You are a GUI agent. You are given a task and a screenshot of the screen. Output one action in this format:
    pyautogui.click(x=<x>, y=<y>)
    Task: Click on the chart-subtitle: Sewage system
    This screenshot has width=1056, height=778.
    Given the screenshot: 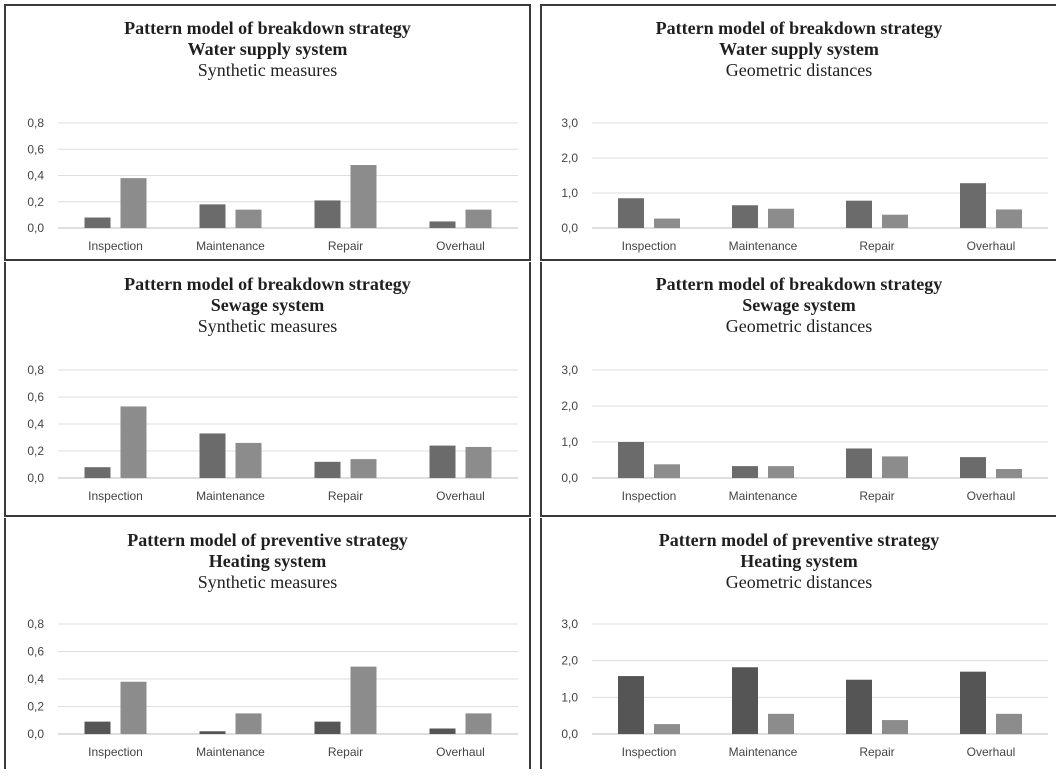 What is the action you would take?
    pyautogui.click(x=267, y=305)
    